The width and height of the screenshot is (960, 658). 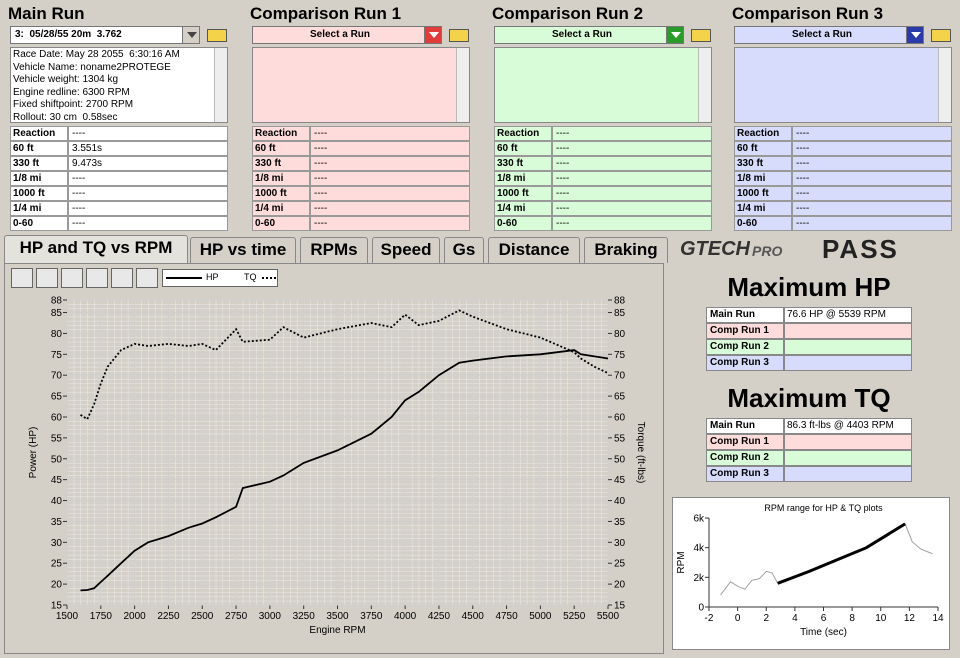 What do you see at coordinates (184, 278) in the screenshot?
I see `legend-line` at bounding box center [184, 278].